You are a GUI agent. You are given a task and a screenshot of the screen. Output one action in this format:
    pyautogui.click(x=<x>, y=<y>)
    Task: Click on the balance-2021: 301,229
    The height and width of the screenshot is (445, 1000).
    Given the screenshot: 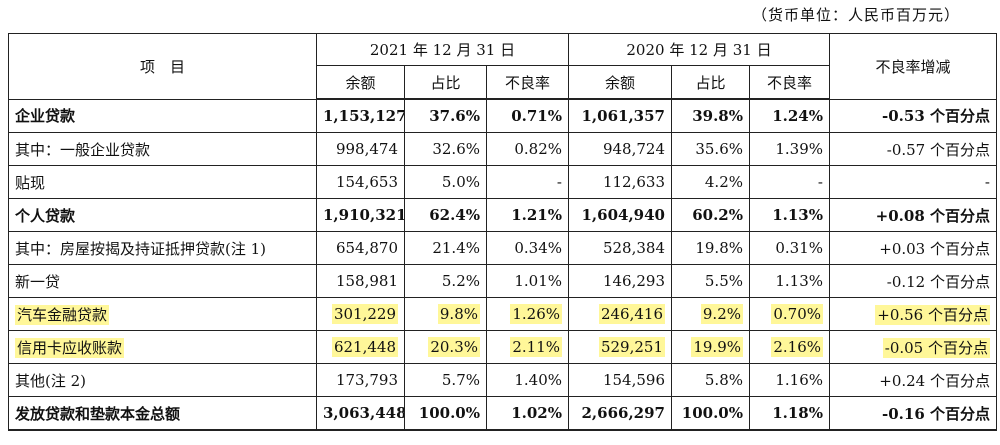 What is the action you would take?
    pyautogui.click(x=360, y=314)
    